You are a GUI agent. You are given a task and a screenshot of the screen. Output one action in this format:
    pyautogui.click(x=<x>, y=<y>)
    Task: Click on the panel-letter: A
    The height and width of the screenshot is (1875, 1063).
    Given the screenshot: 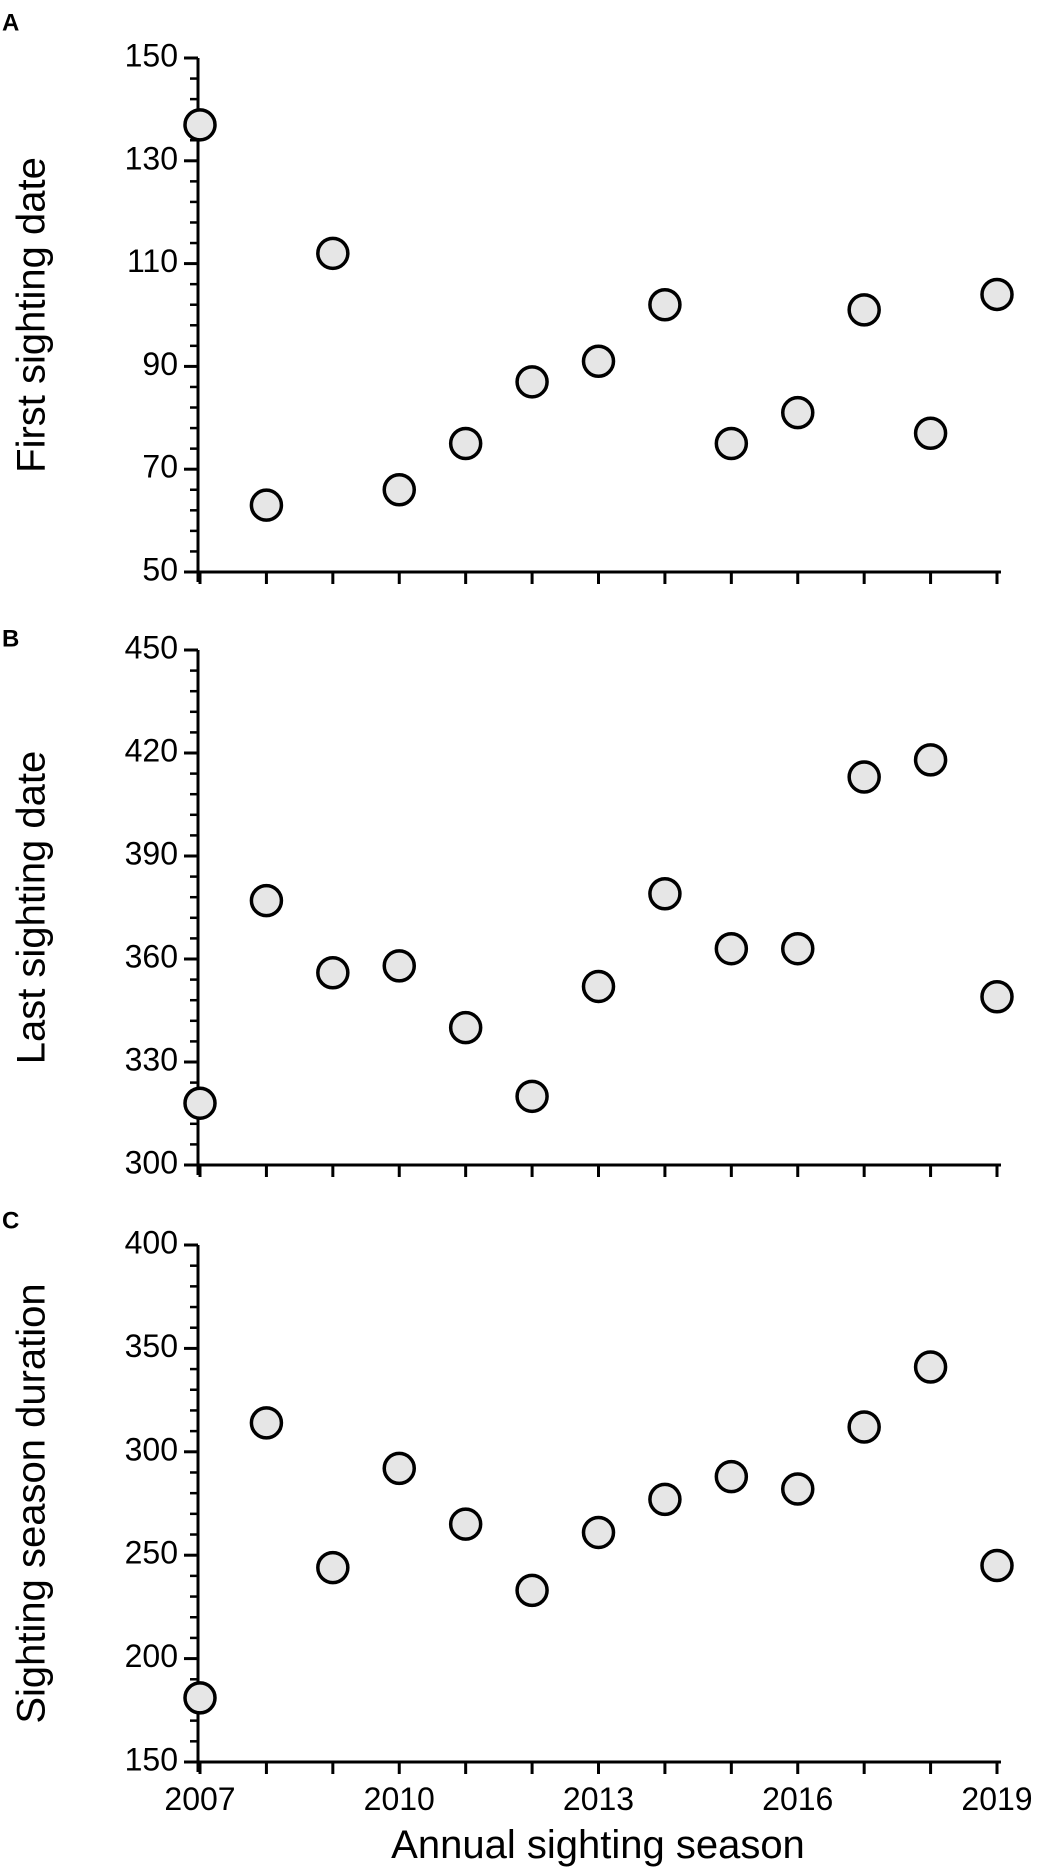 What is the action you would take?
    pyautogui.click(x=10, y=22)
    